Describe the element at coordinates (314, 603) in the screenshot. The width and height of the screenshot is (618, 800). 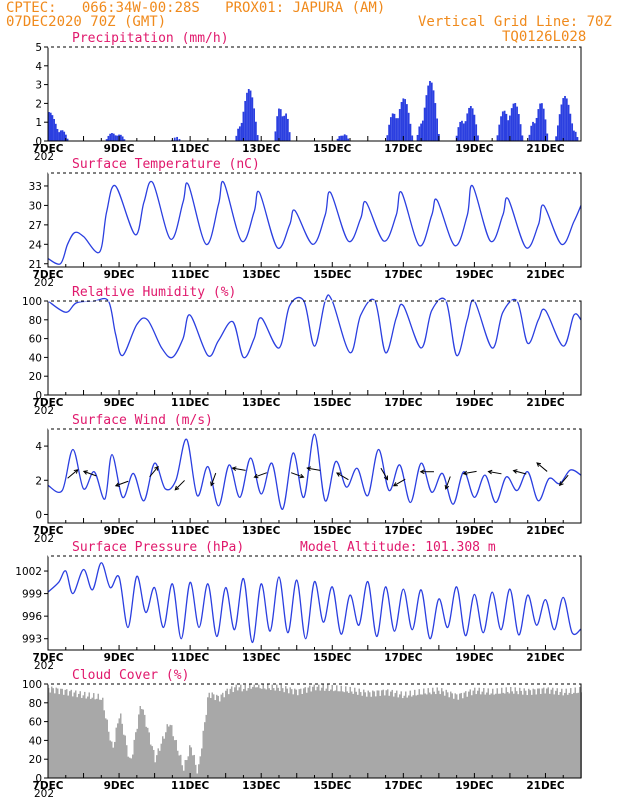
I see `panel-frame` at that location.